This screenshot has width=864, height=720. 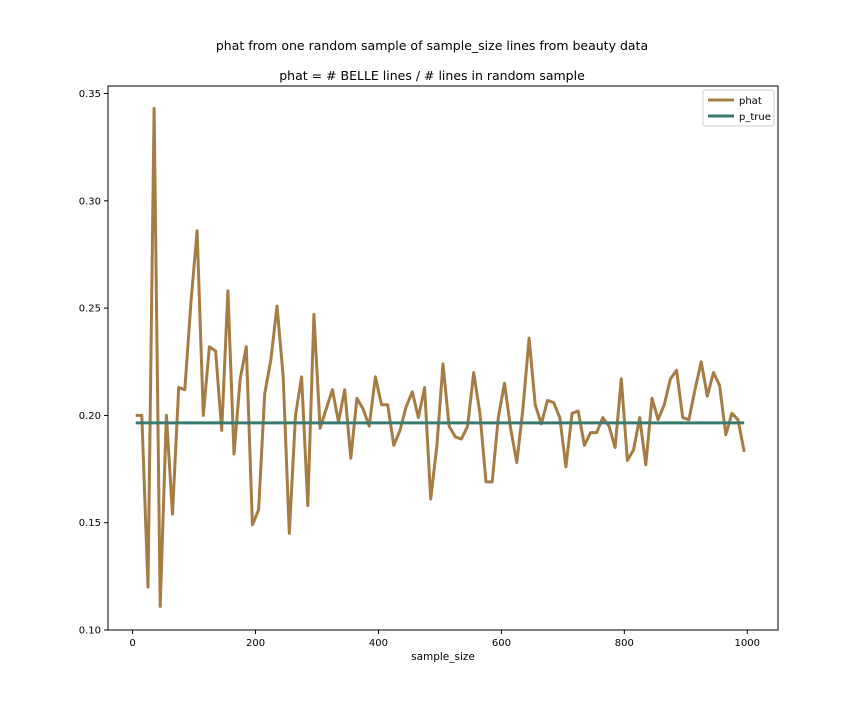 I want to click on legend-label-p-true: p_true, so click(x=755, y=117).